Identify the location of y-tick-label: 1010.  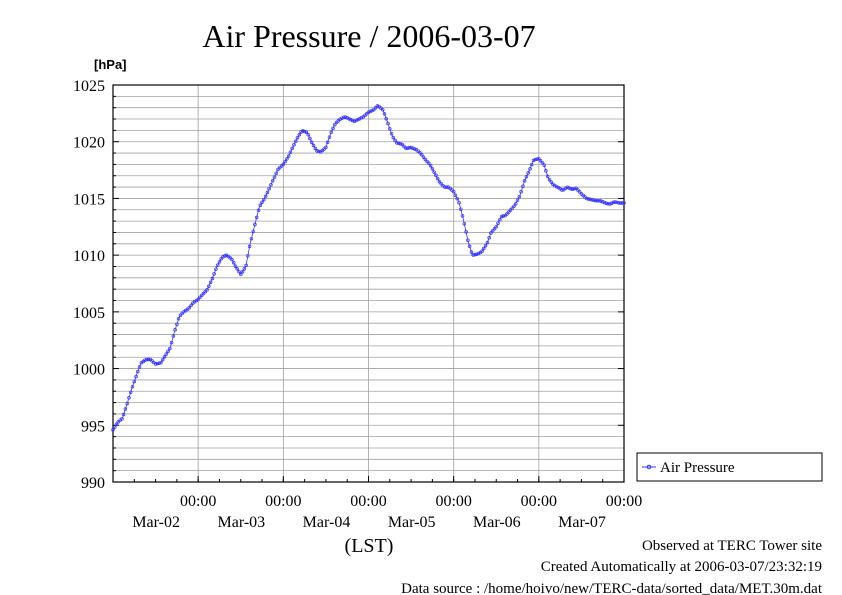
(89, 256).